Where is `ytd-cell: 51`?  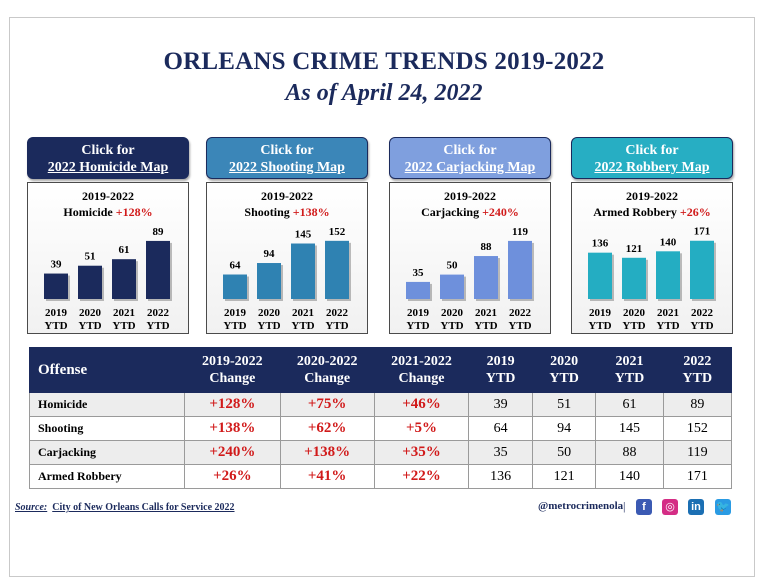
ytd-cell: 51 is located at coordinates (564, 404).